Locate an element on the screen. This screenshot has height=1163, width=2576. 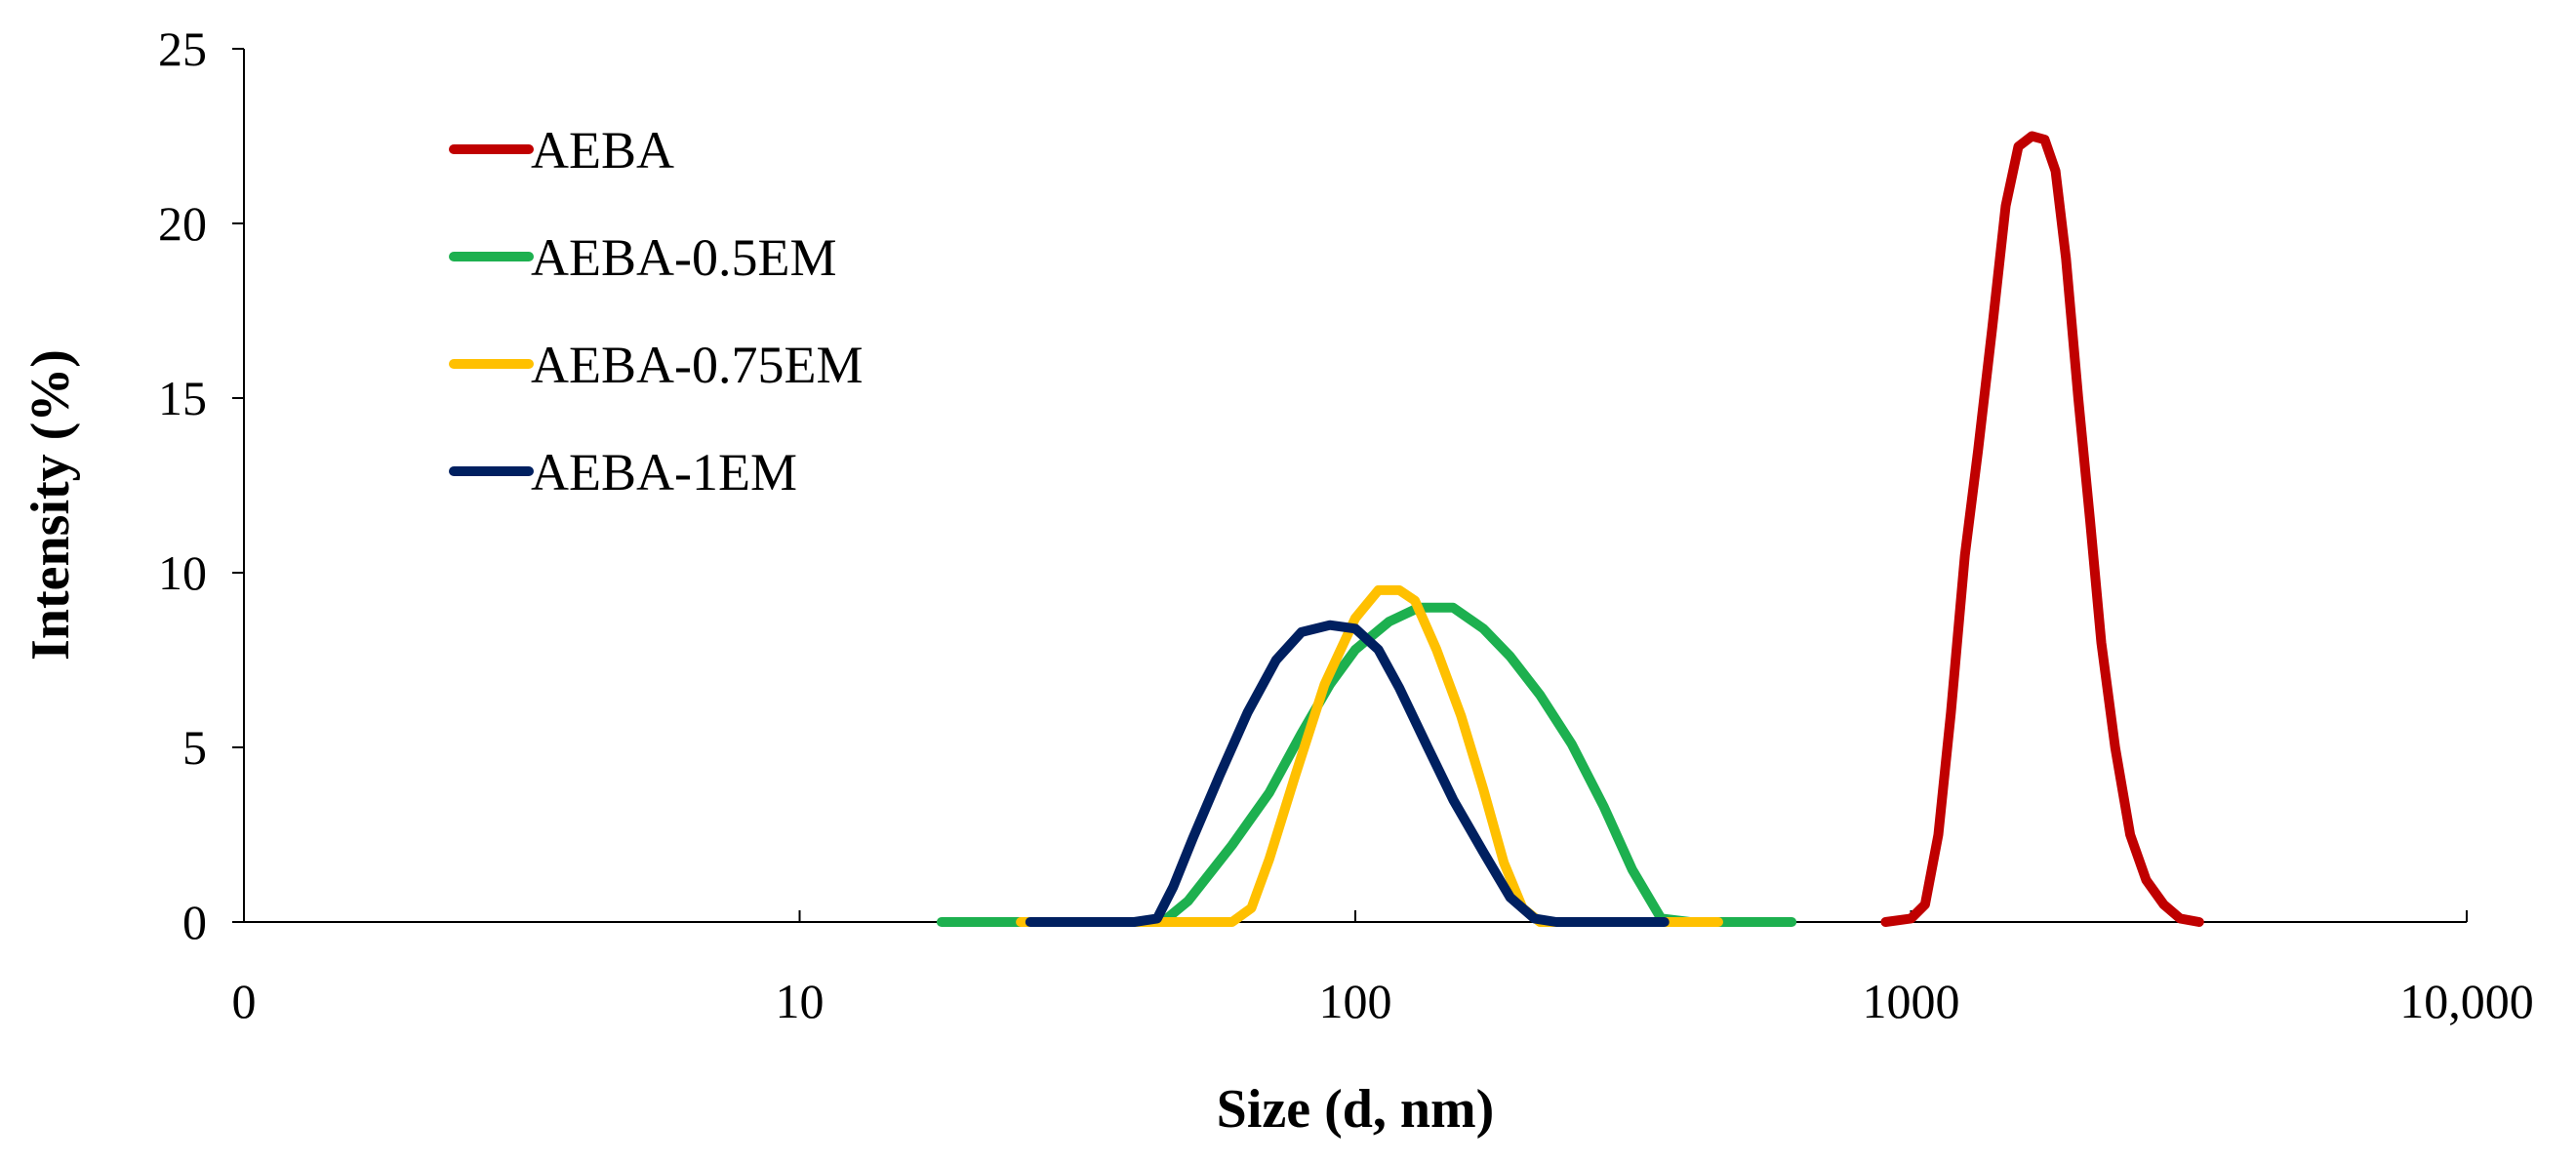
x-tick-label: 10 is located at coordinates (800, 1001).